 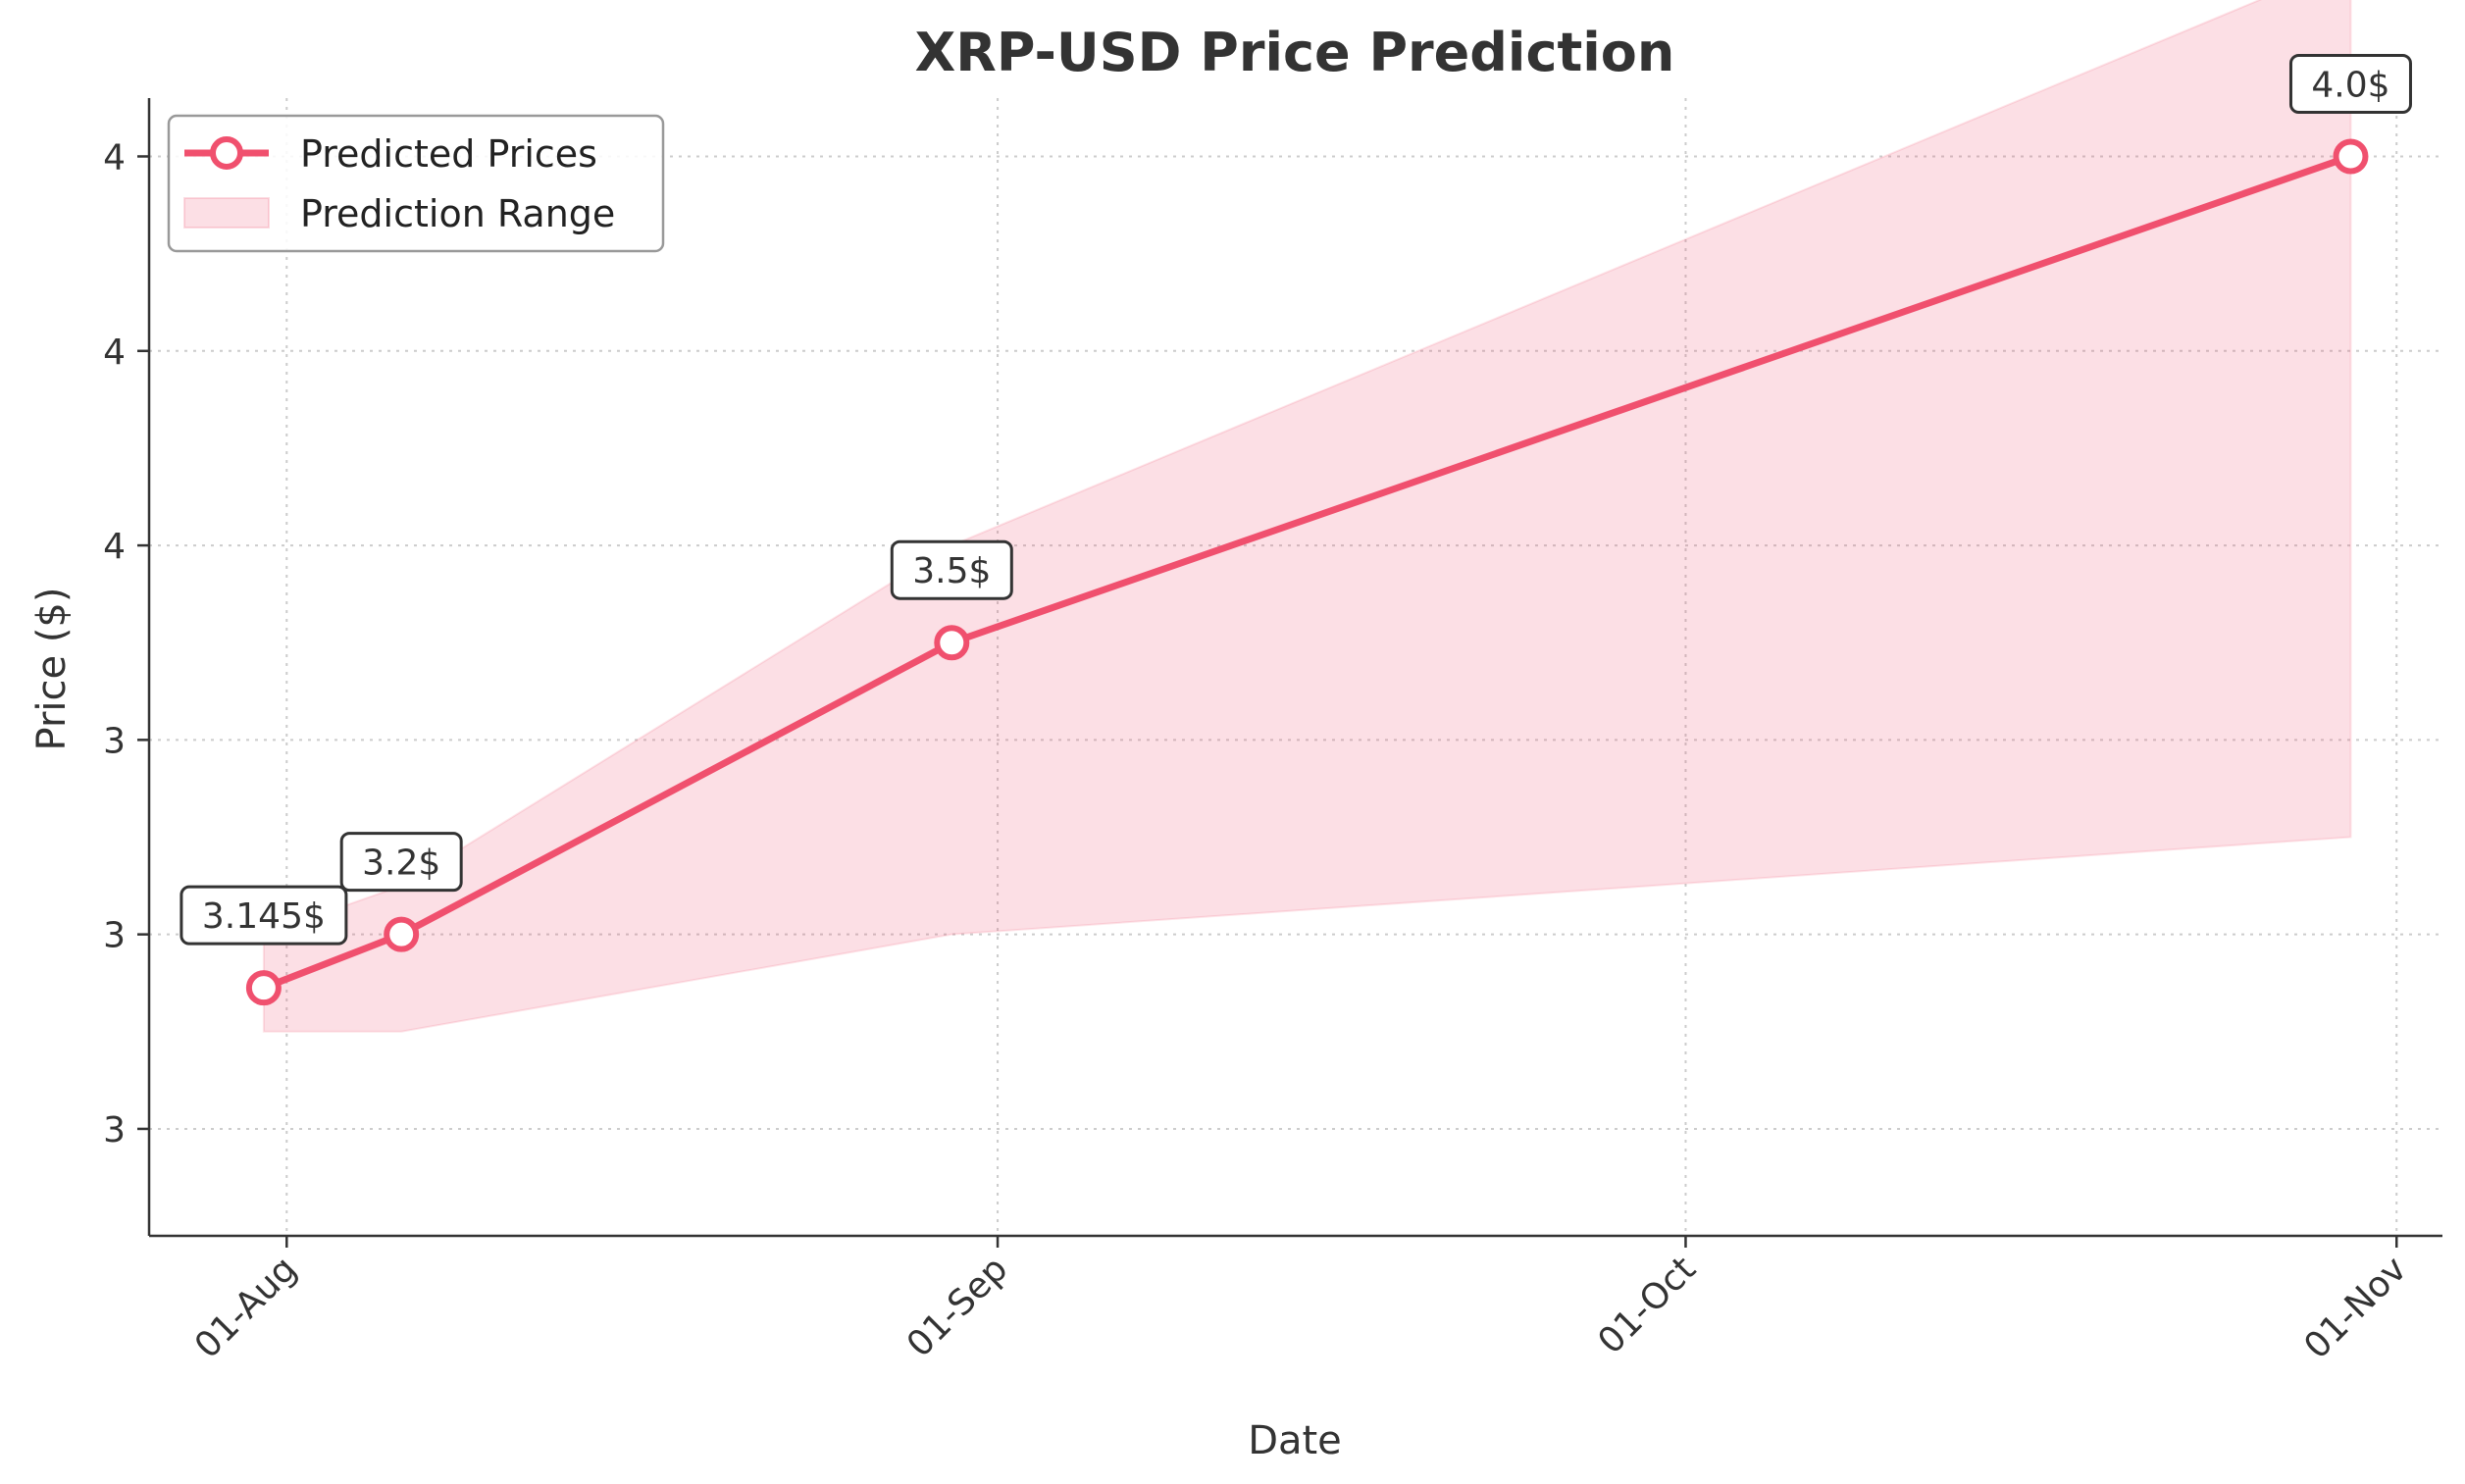 I want to click on legend: Predicted Prices Prediction Range, so click(x=416, y=183).